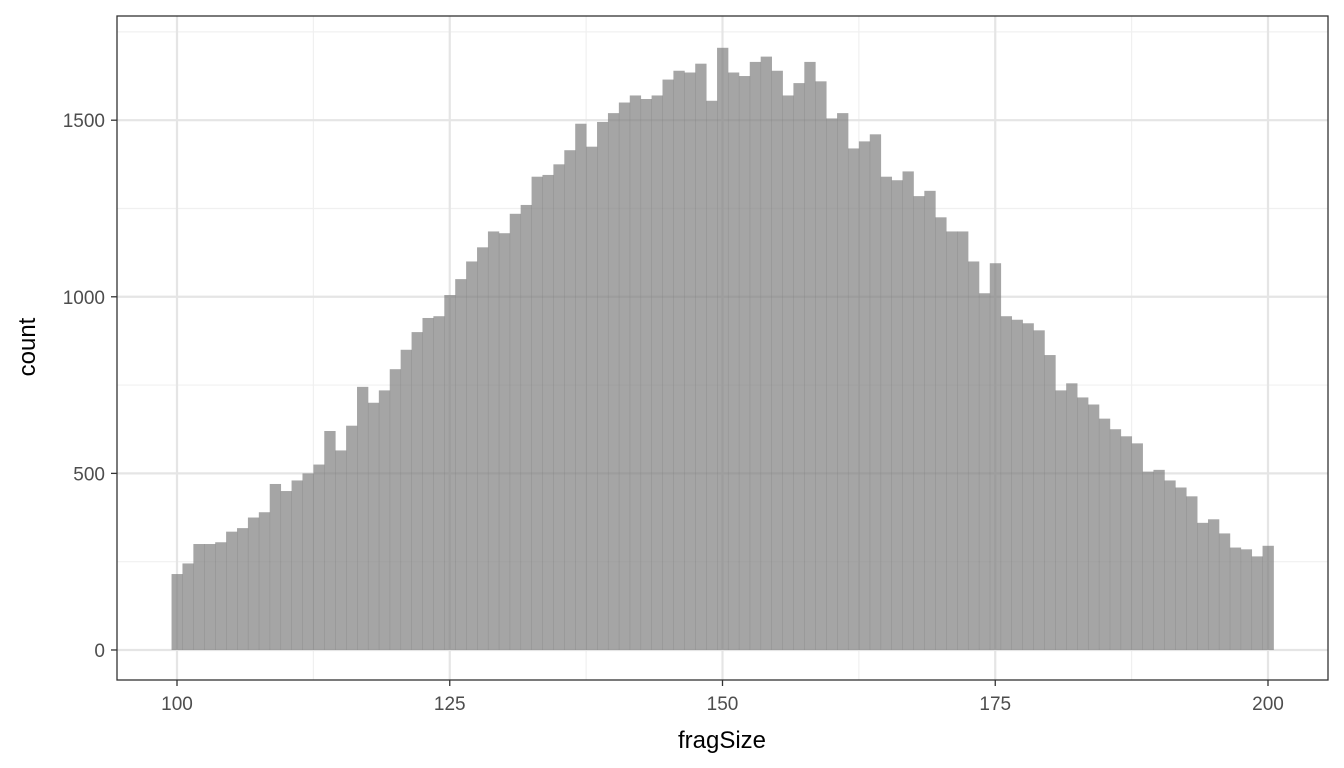 This screenshot has width=1344, height=768. I want to click on y-tick-label: 0, so click(99, 651).